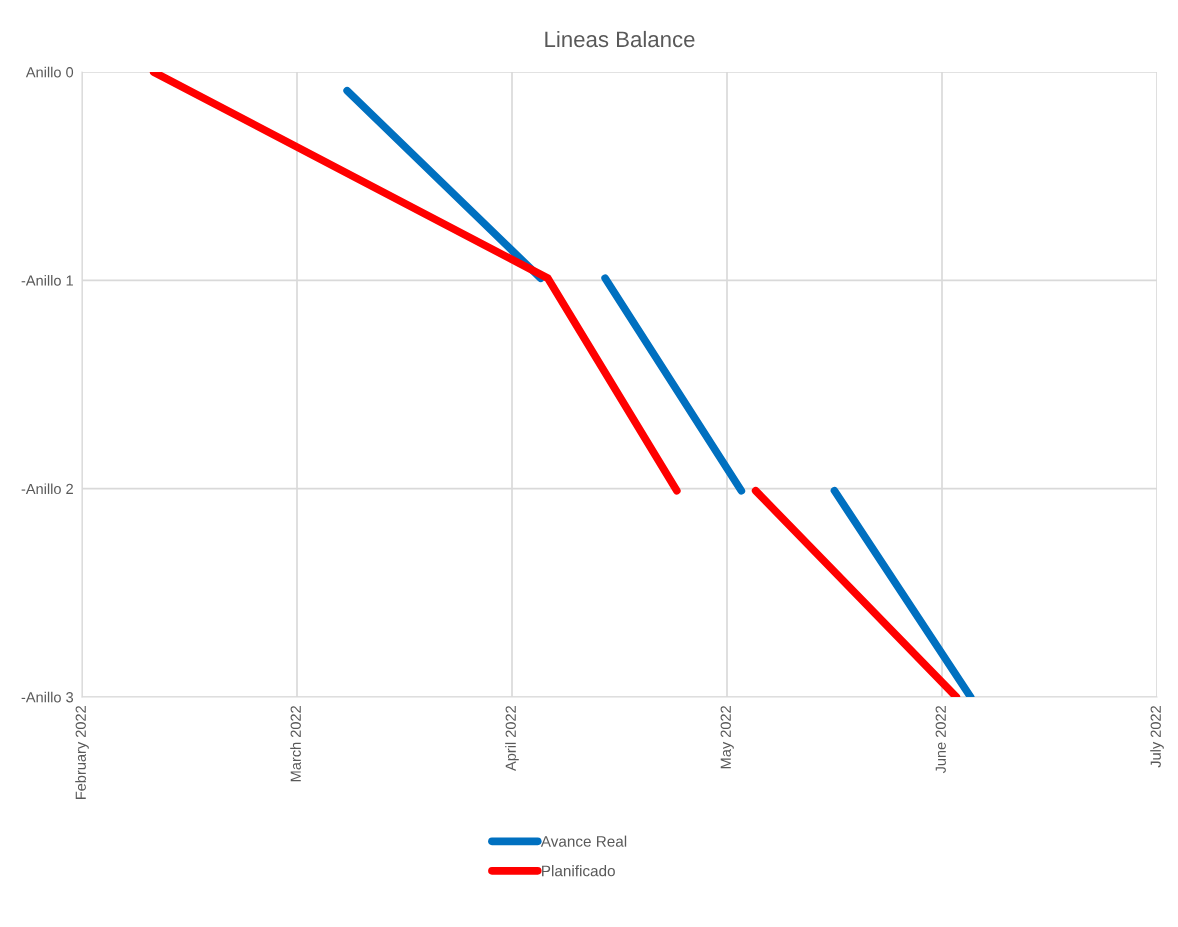 The width and height of the screenshot is (1178, 927). Describe the element at coordinates (620, 39) in the screenshot. I see `chart-title: Lineas Balance` at that location.